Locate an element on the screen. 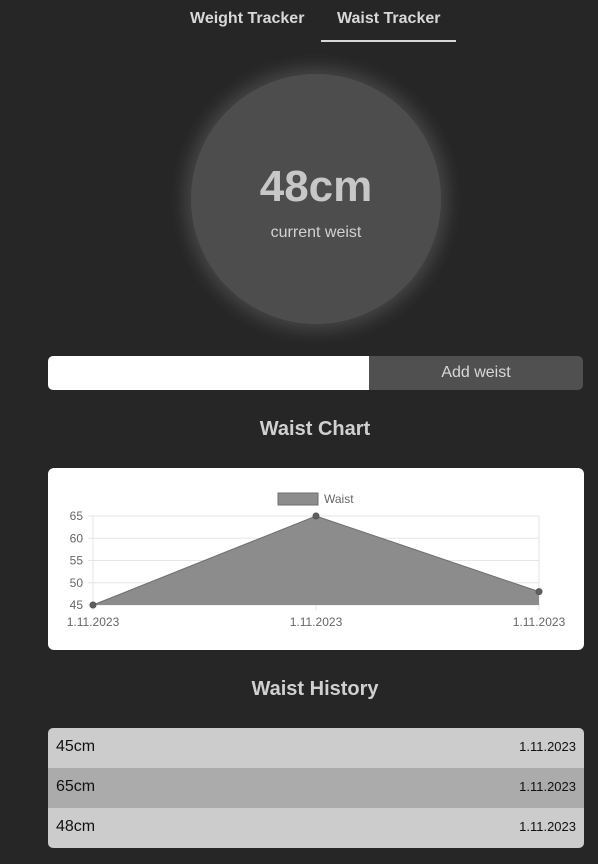  y-tick-label: 65 is located at coordinates (77, 516).